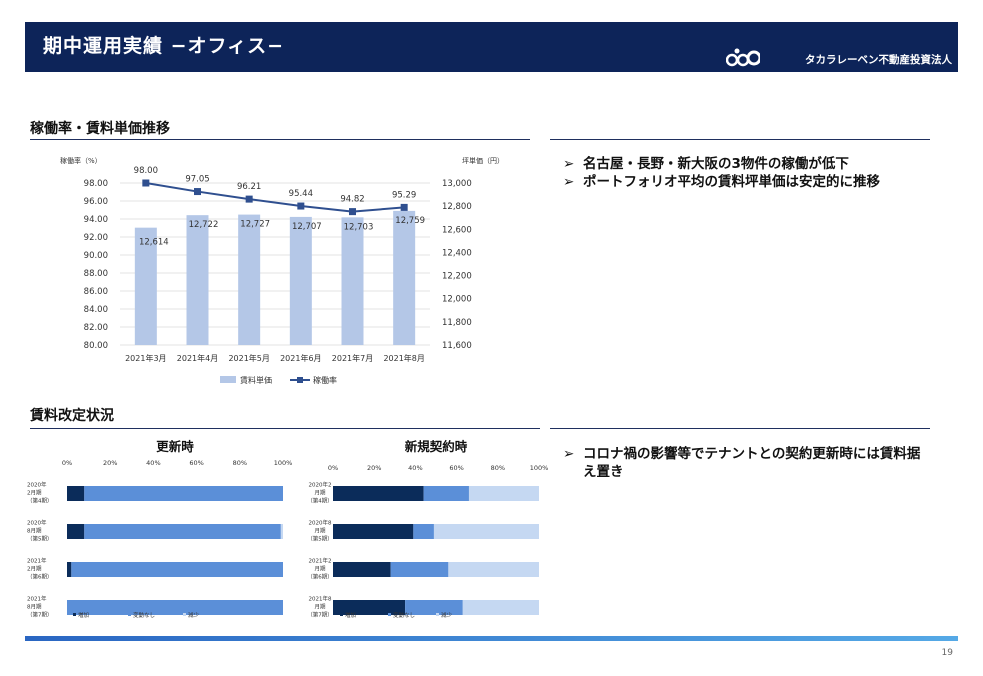  I want to click on rent-bar-label: 12,703, so click(359, 227).